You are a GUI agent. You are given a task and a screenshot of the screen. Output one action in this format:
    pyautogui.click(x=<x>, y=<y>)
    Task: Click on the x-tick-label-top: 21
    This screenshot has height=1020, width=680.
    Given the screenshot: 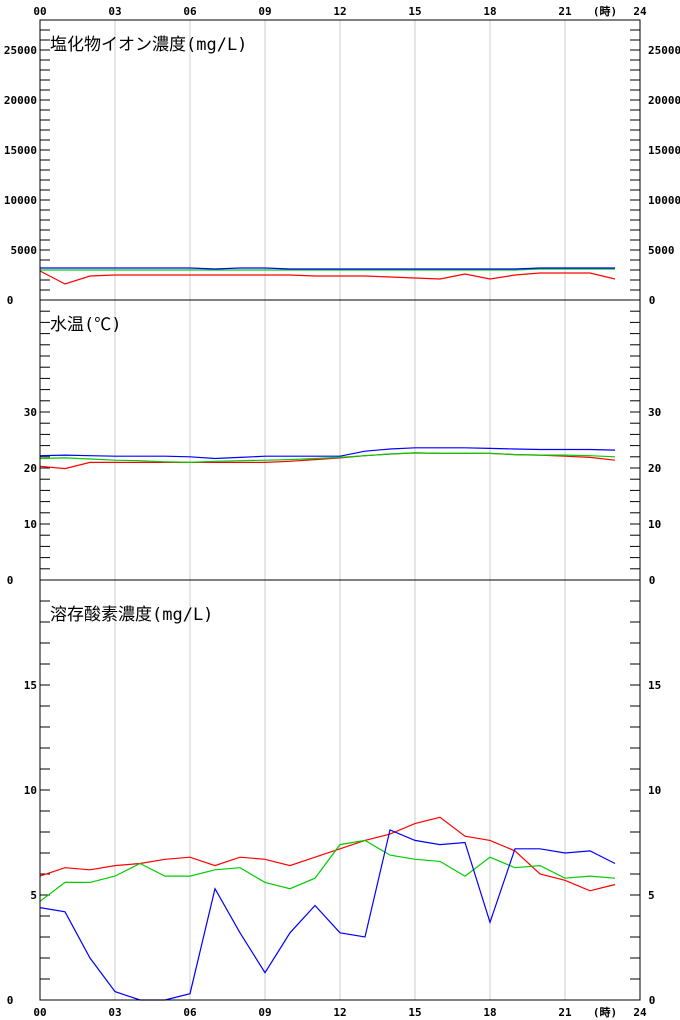 What is the action you would take?
    pyautogui.click(x=565, y=11)
    